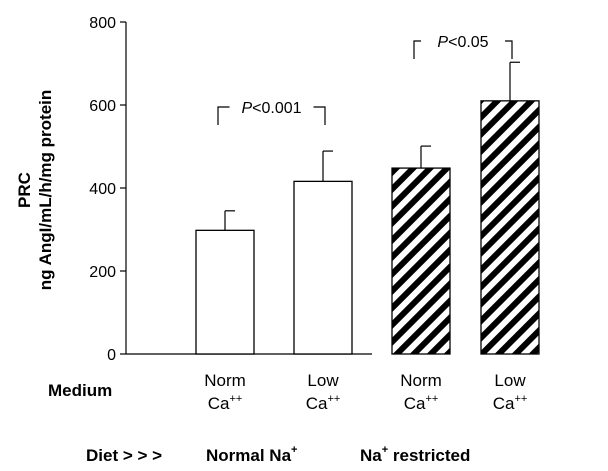 This screenshot has height=471, width=608. What do you see at coordinates (251, 454) in the screenshot?
I see `diet-group-label: Normal Na+` at bounding box center [251, 454].